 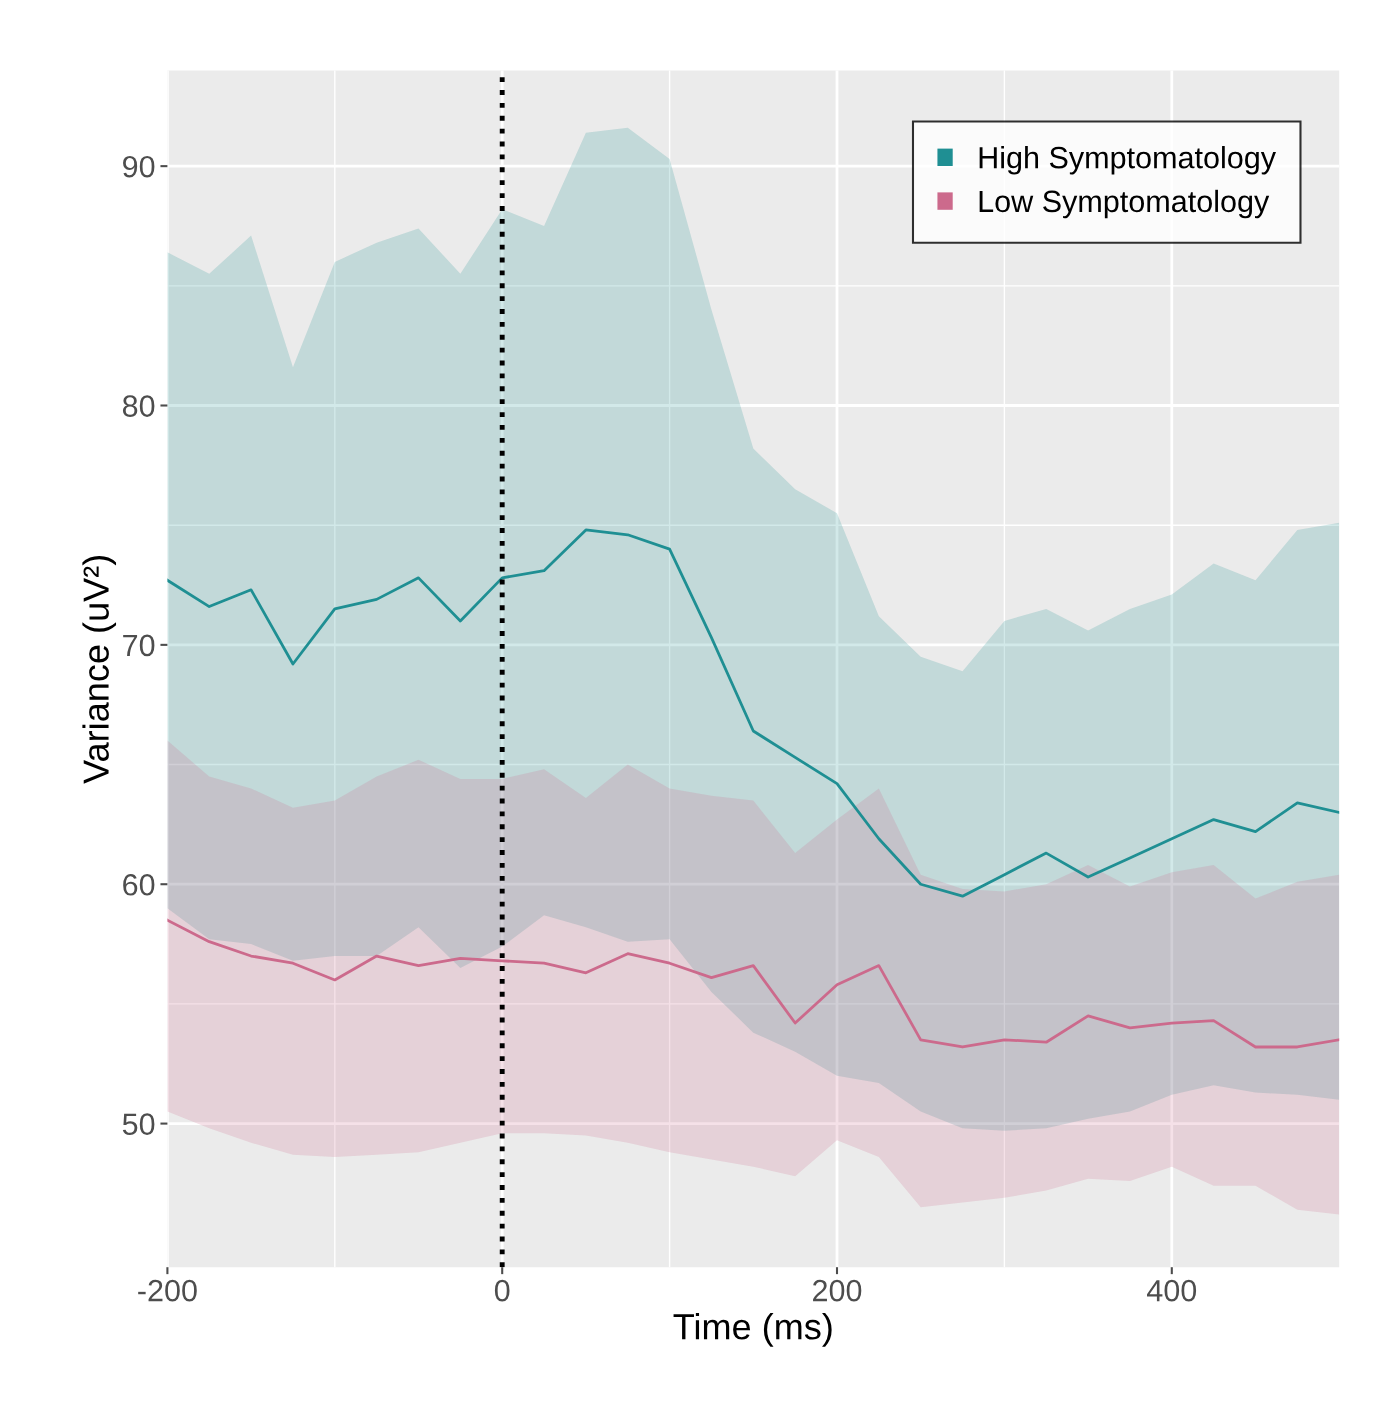 What do you see at coordinates (167, 1290) in the screenshot?
I see `x-tick-label: -200` at bounding box center [167, 1290].